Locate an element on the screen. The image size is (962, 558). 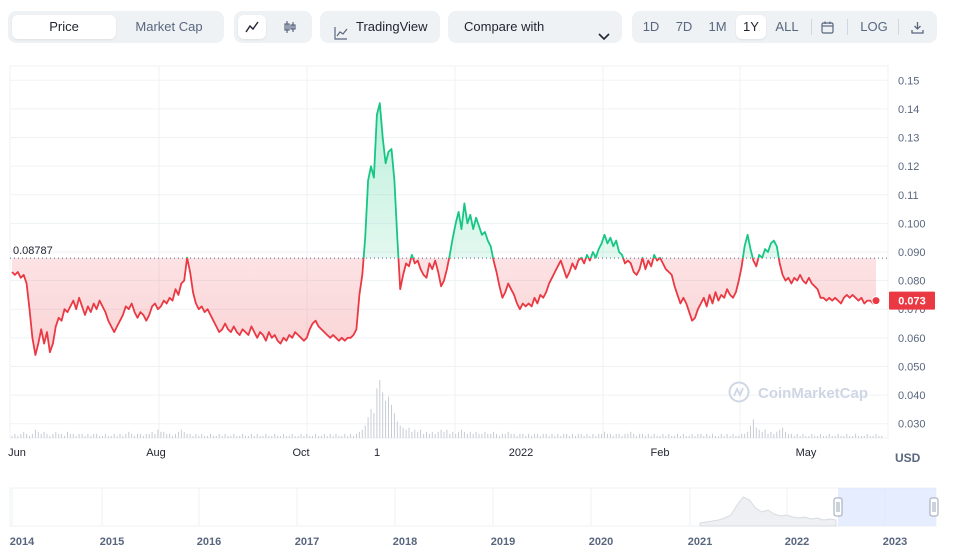
navigator-selection is located at coordinates (887, 507).